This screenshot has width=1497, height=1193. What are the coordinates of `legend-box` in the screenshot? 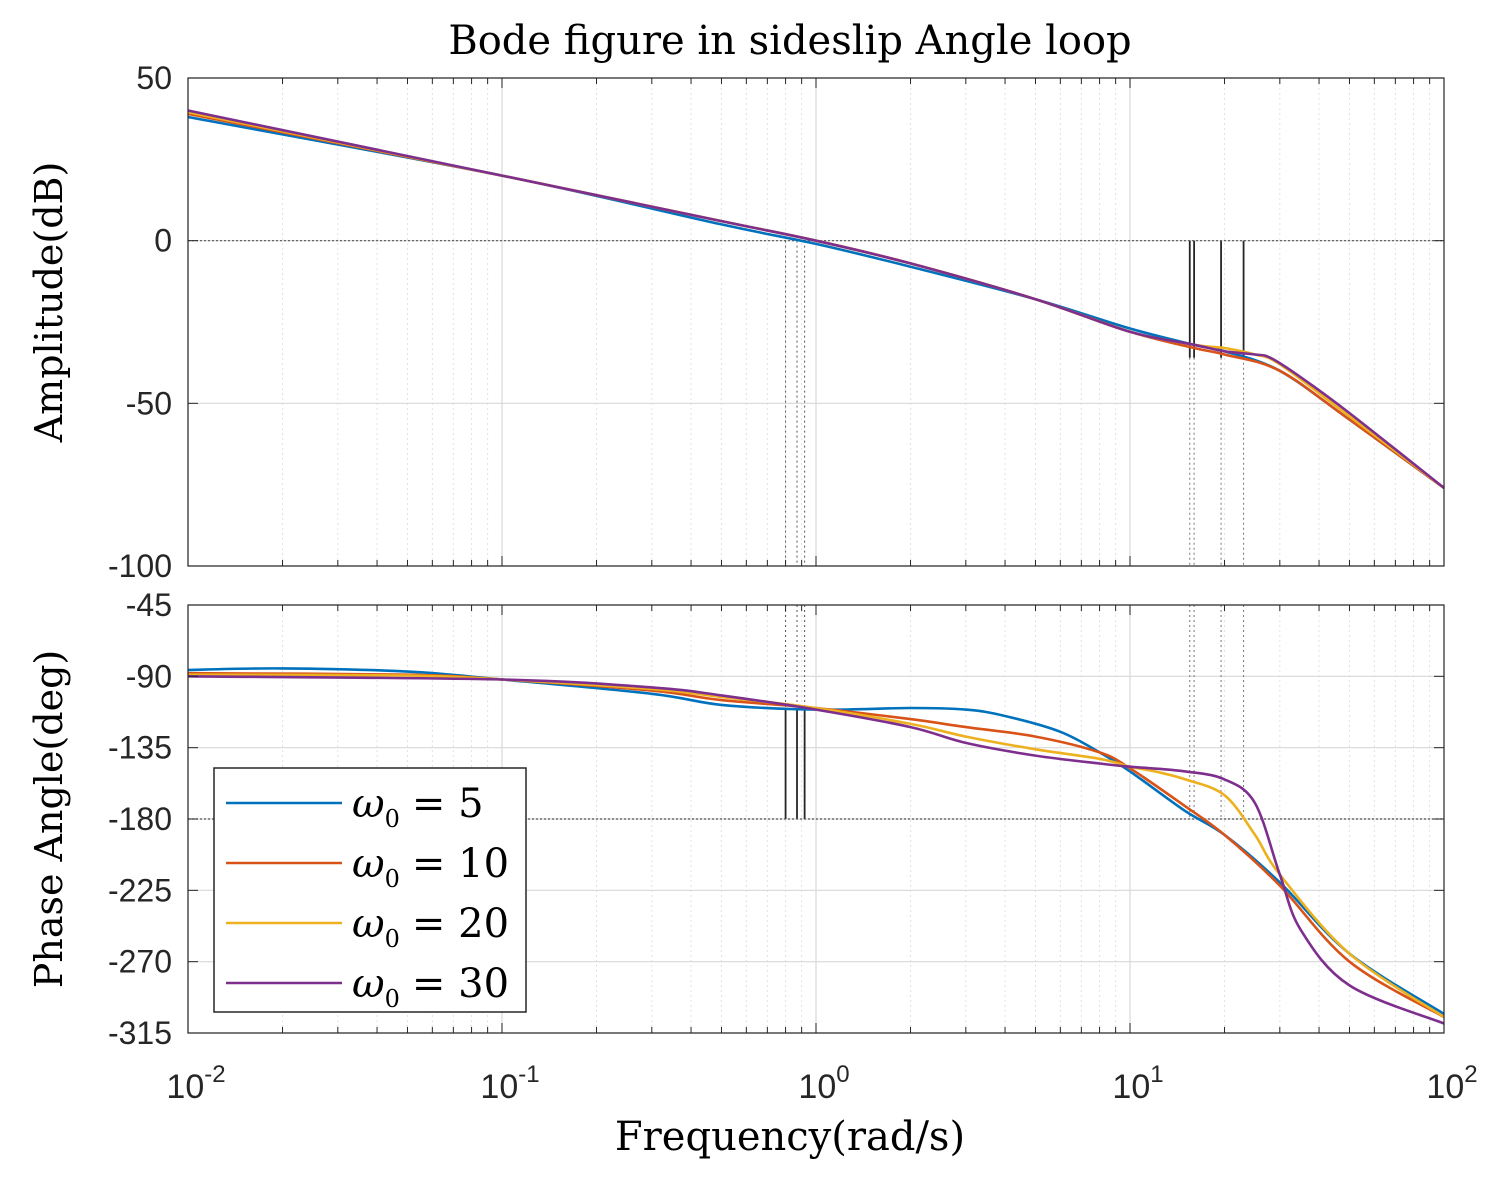 It's located at (370, 890).